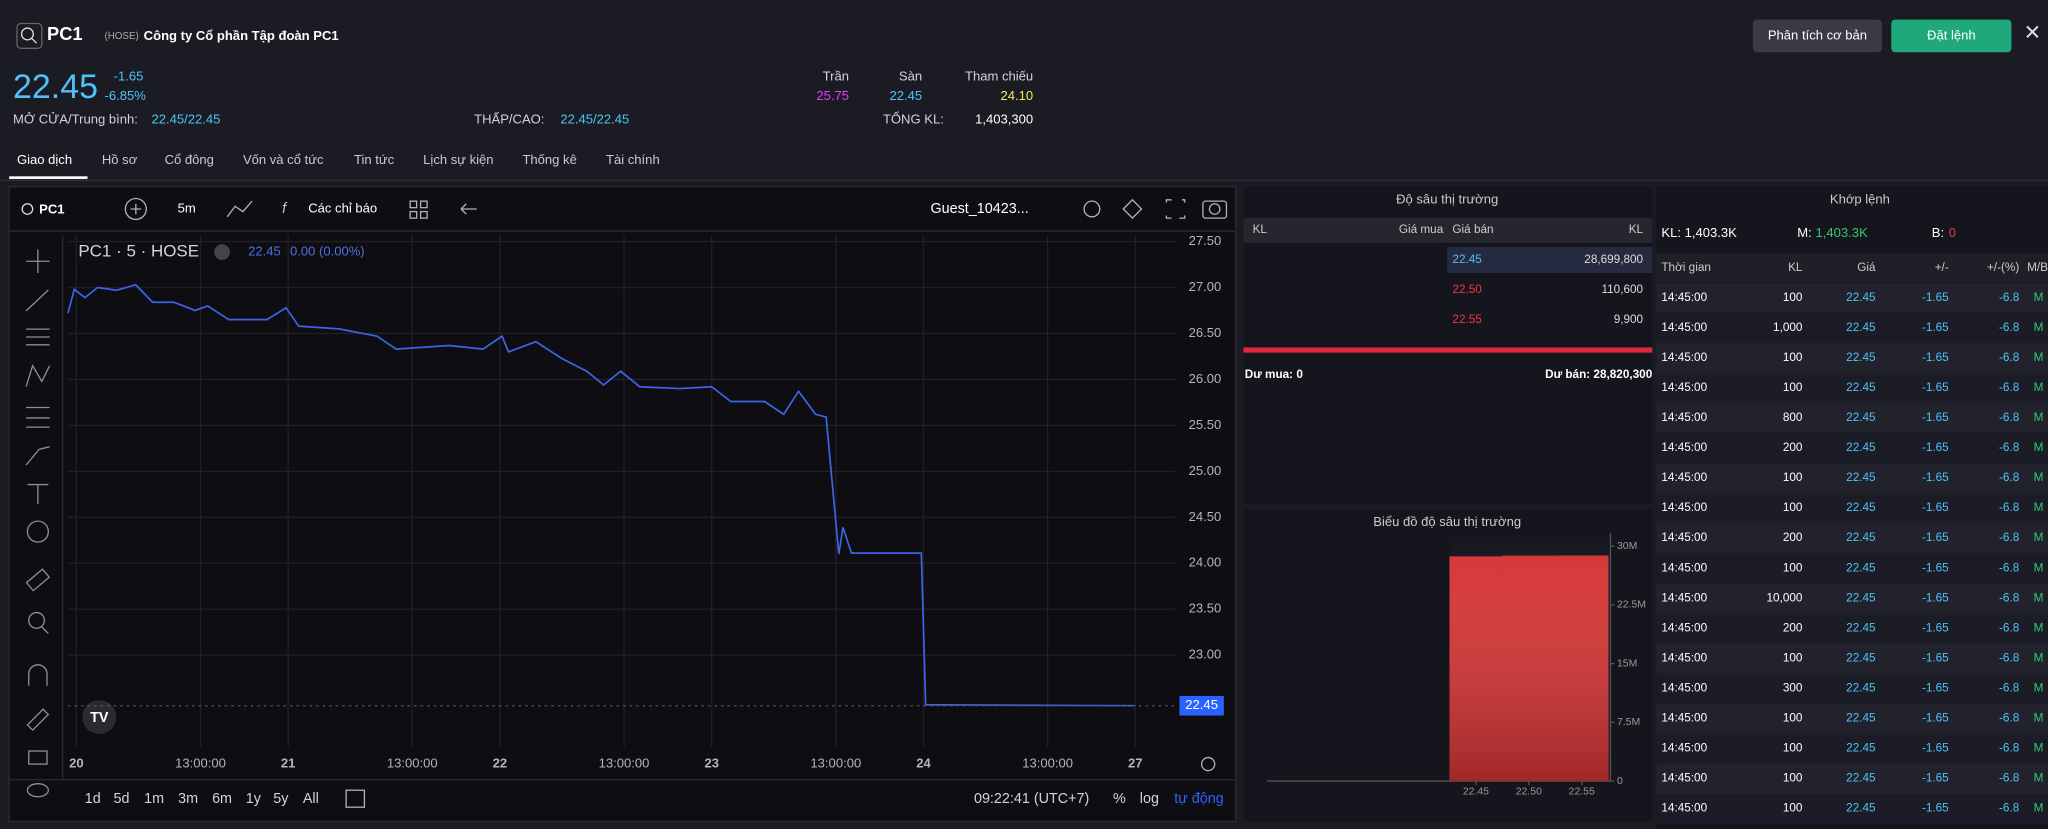 This screenshot has width=2048, height=829. What do you see at coordinates (1599, 374) in the screenshot?
I see `sell-remaining: Dư bán: 28,820,300` at bounding box center [1599, 374].